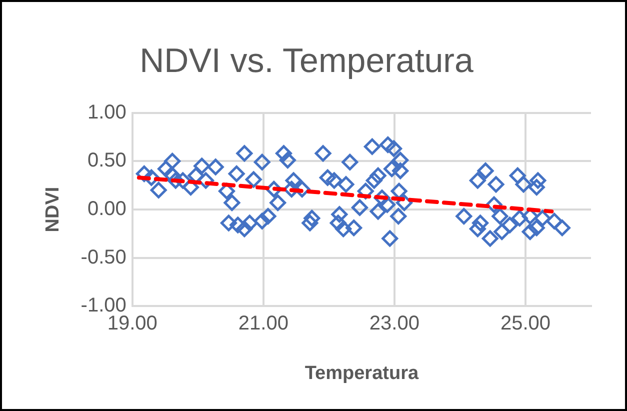 This screenshot has width=627, height=411. Describe the element at coordinates (525, 323) in the screenshot. I see `x-tick-label: 25.00` at that location.